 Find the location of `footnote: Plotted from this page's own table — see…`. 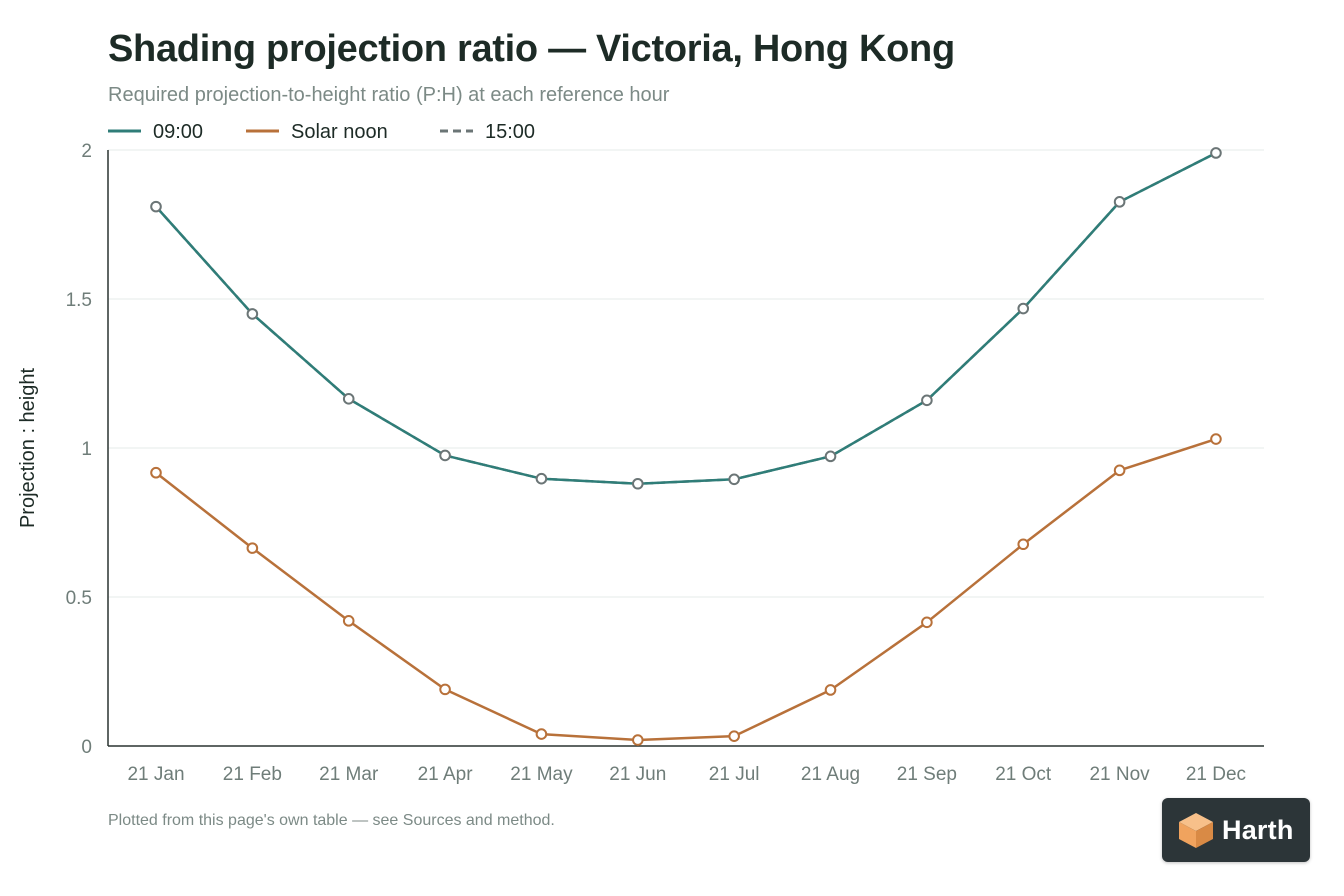

footnote: Plotted from this page's own table — see… is located at coordinates (331, 820).